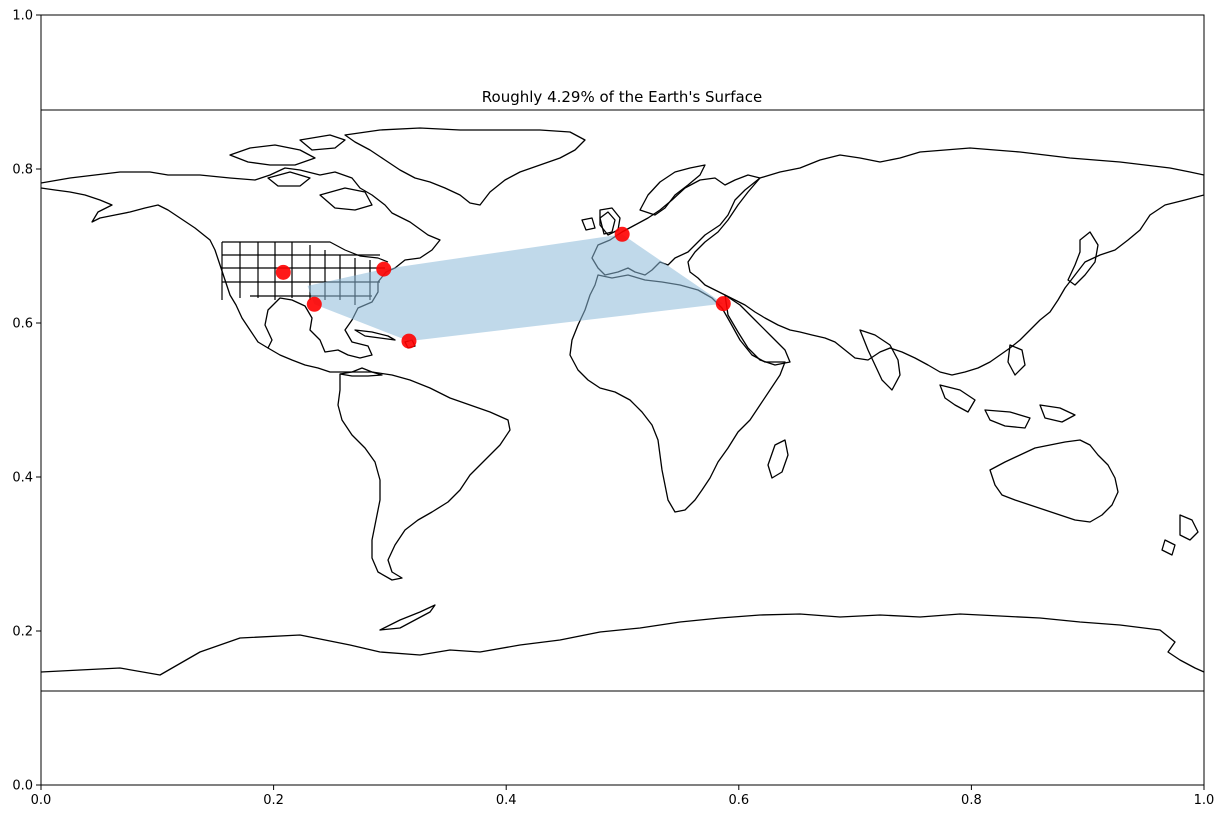 The width and height of the screenshot is (1225, 823). Describe the element at coordinates (1083, 258) in the screenshot. I see `japan-coastline` at that location.